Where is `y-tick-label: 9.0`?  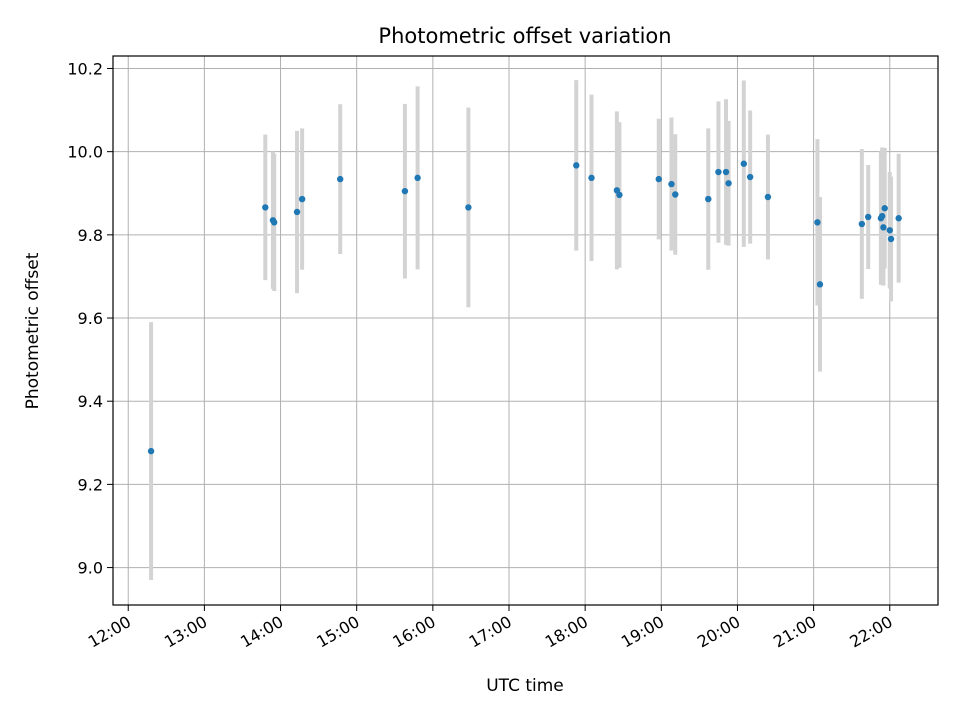 y-tick-label: 9.0 is located at coordinates (90, 568).